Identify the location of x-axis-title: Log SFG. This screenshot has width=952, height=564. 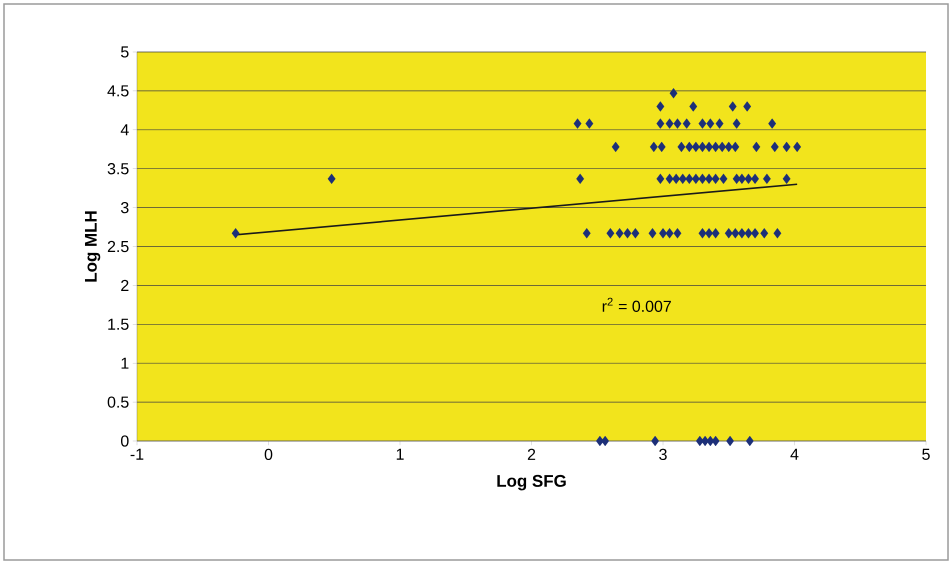
(531, 482).